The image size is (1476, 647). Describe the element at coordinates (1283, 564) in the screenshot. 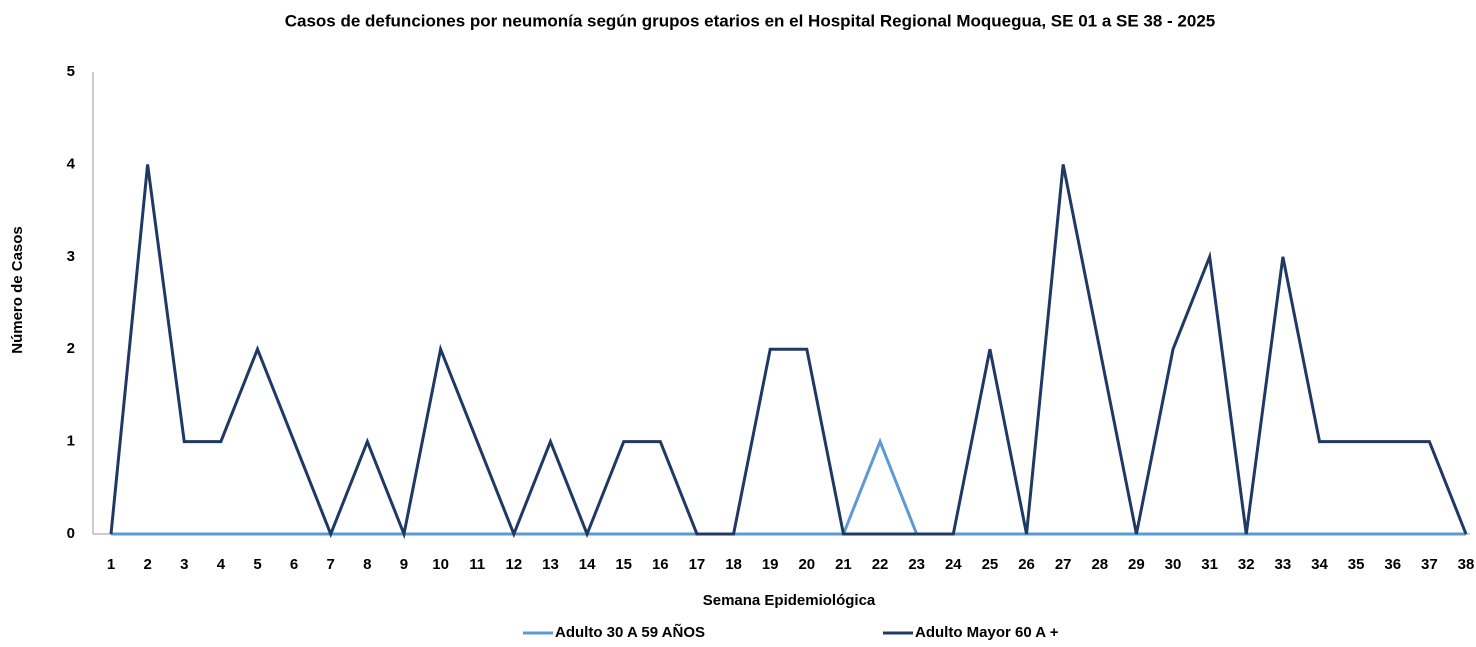

I see `x-tick-label: 33` at that location.